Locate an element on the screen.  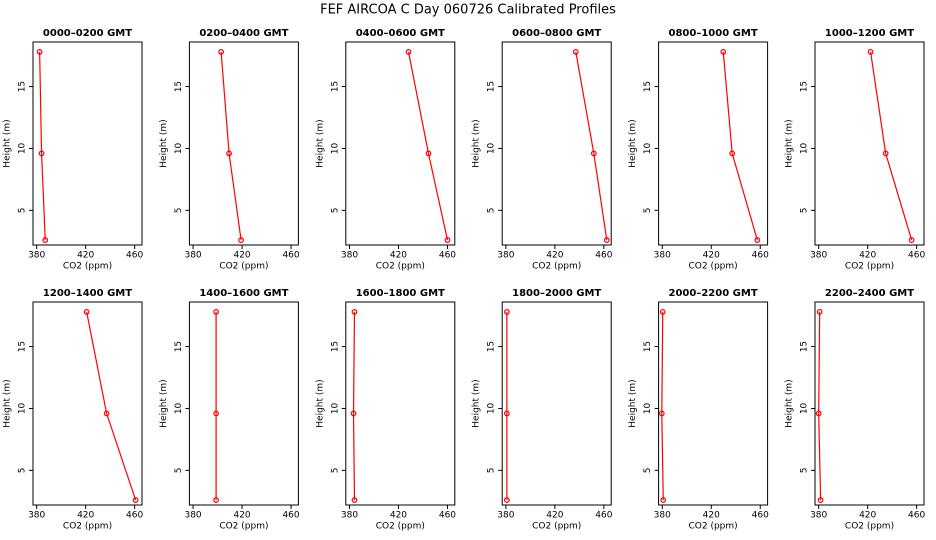
panel-title: 2200–2400 GMT is located at coordinates (869, 293).